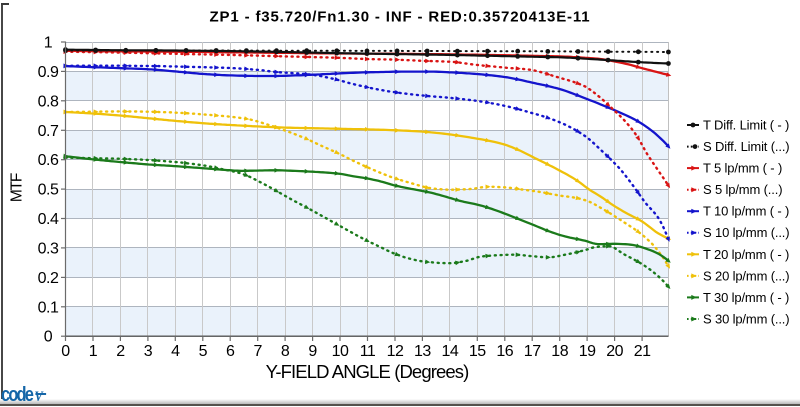 This screenshot has height=407, width=800. Describe the element at coordinates (532, 351) in the screenshot. I see `svg-text: 17` at that location.